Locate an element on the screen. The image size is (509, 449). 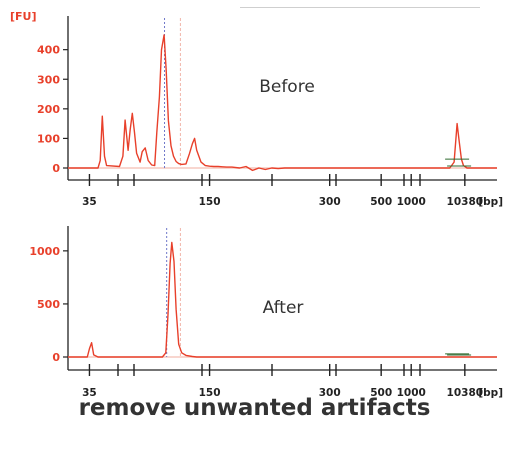
y-tick-label: 1000 is located at coordinates (44, 251).